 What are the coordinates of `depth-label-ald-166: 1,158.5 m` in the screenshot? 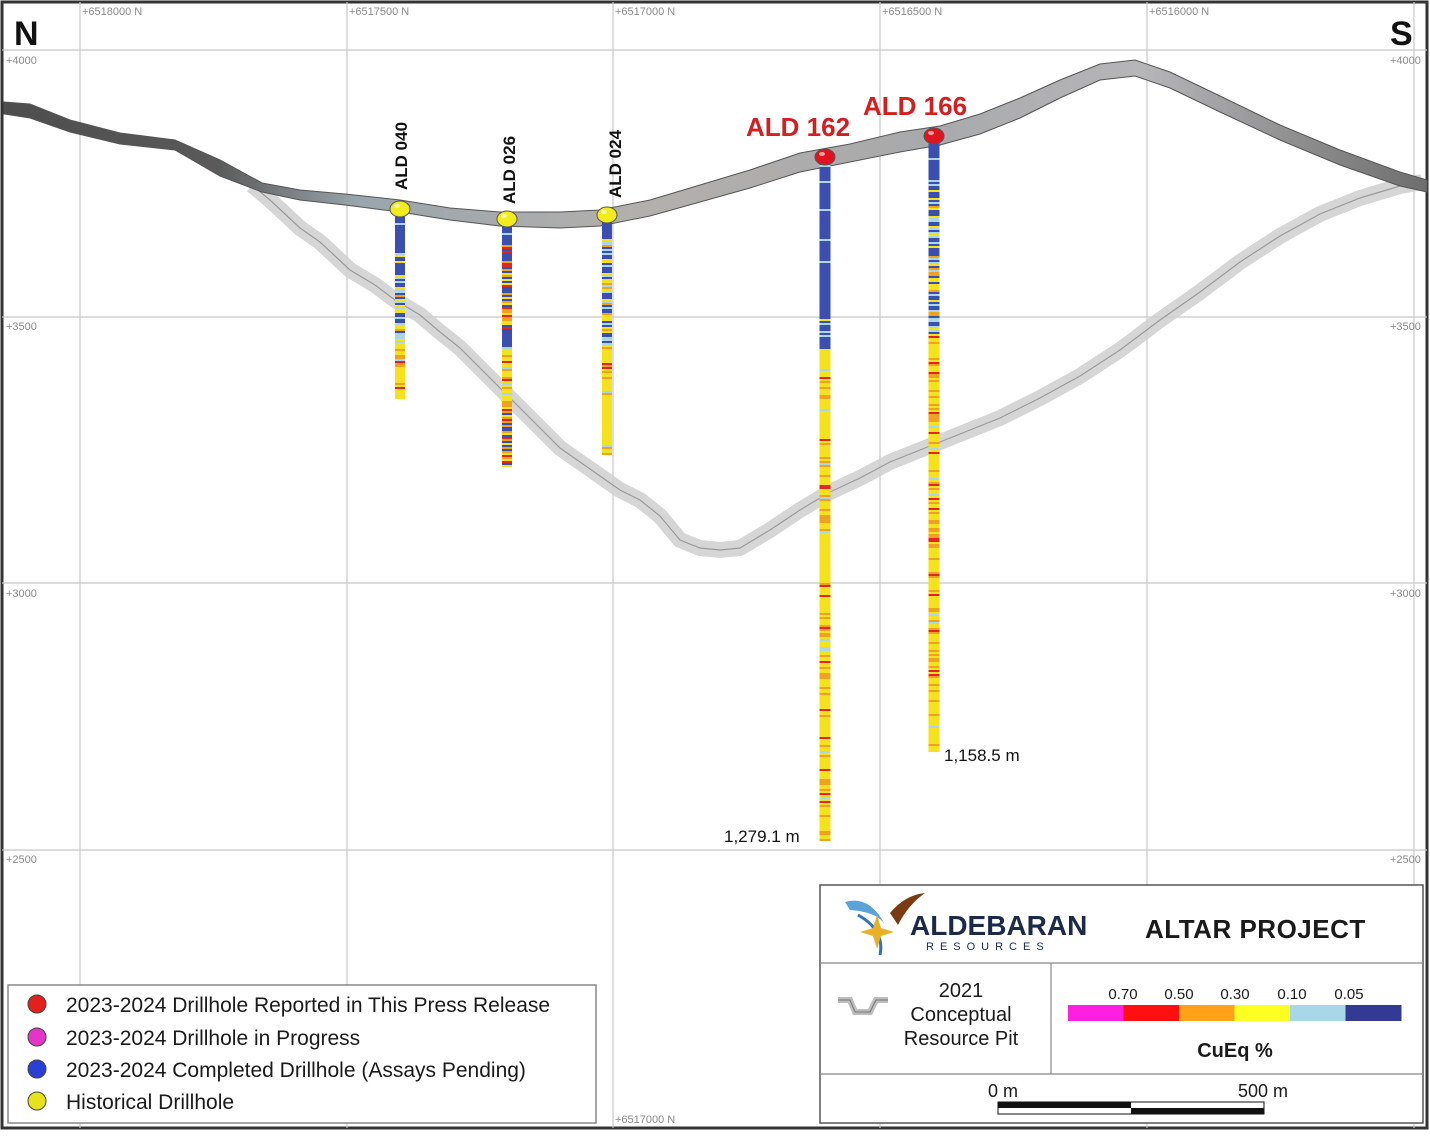 It's located at (982, 755).